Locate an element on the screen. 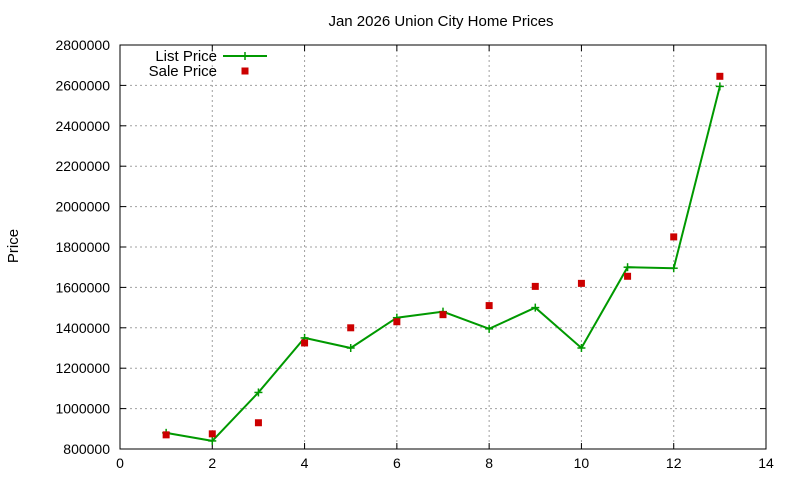  x-tick-label: 6 is located at coordinates (397, 463).